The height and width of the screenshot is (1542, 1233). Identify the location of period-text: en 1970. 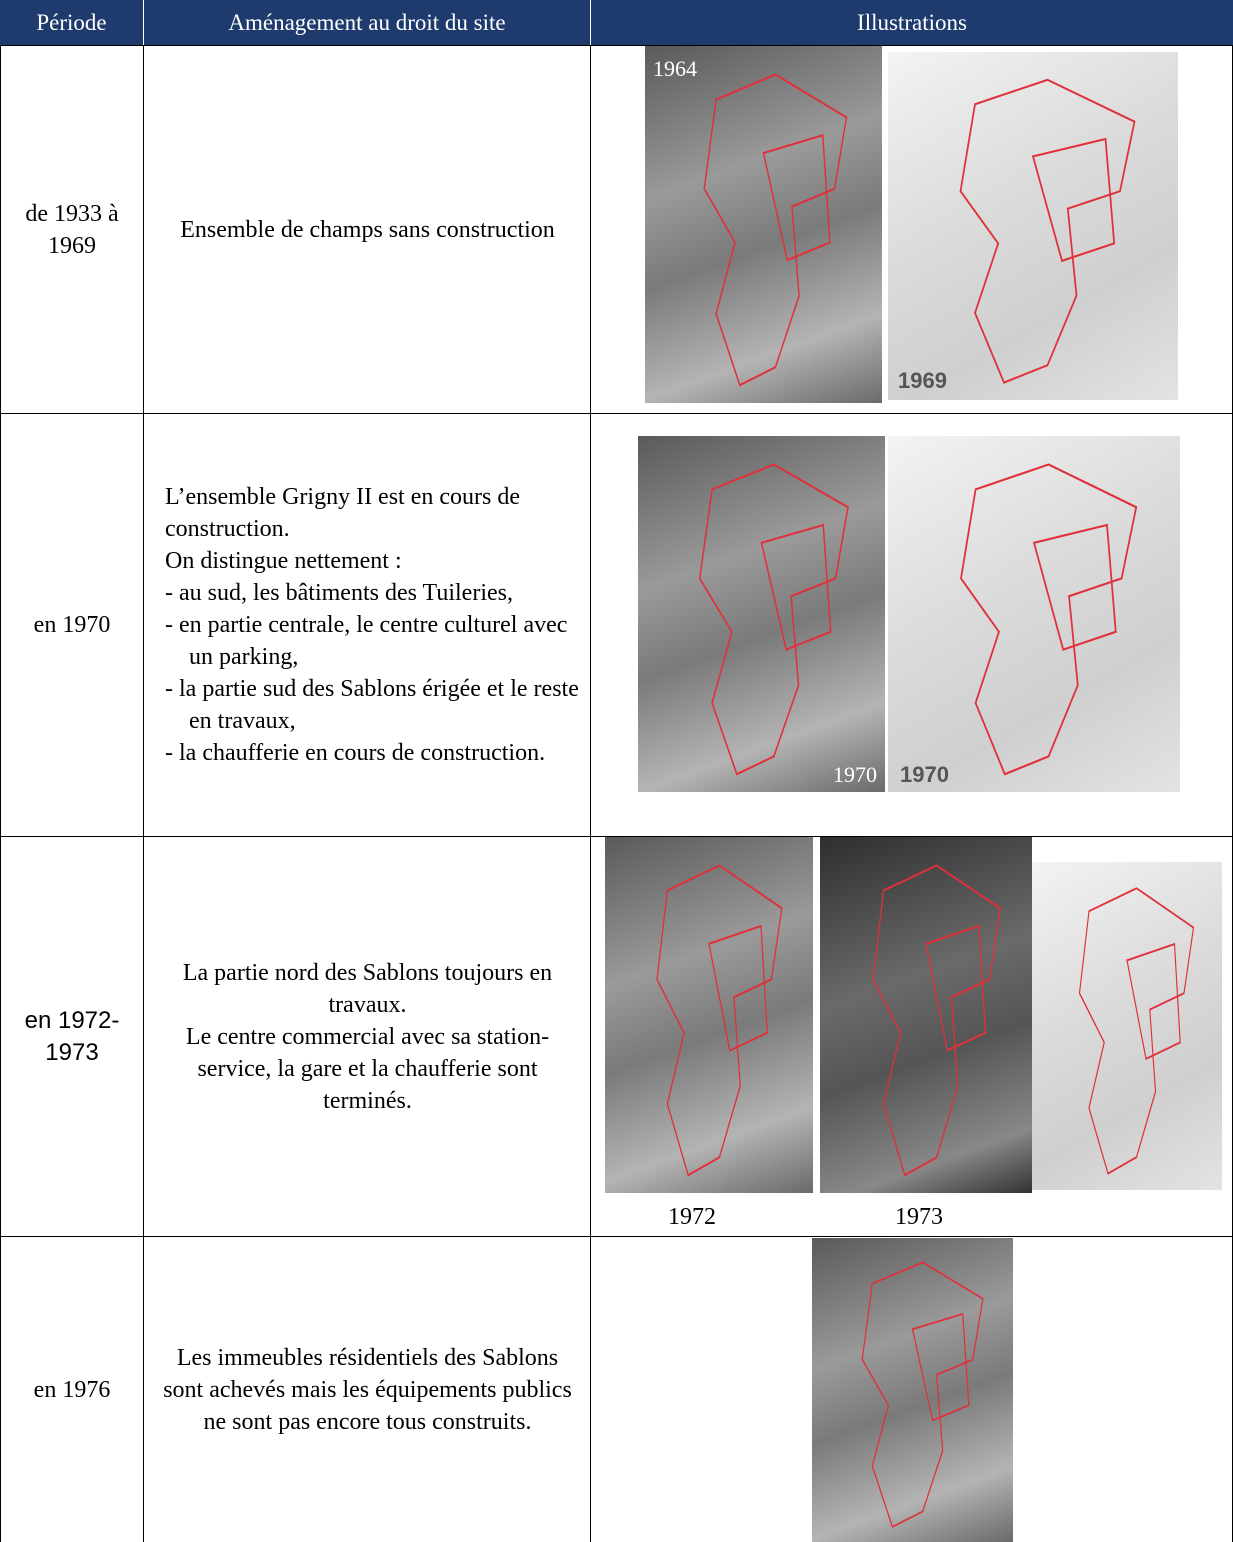
(72, 625).